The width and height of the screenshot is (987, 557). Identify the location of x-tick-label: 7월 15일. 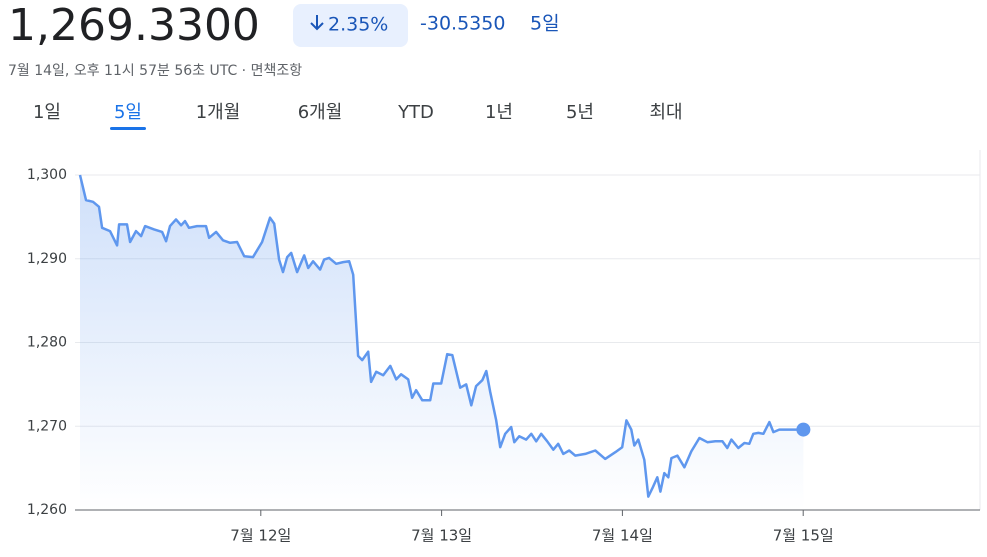
(803, 536).